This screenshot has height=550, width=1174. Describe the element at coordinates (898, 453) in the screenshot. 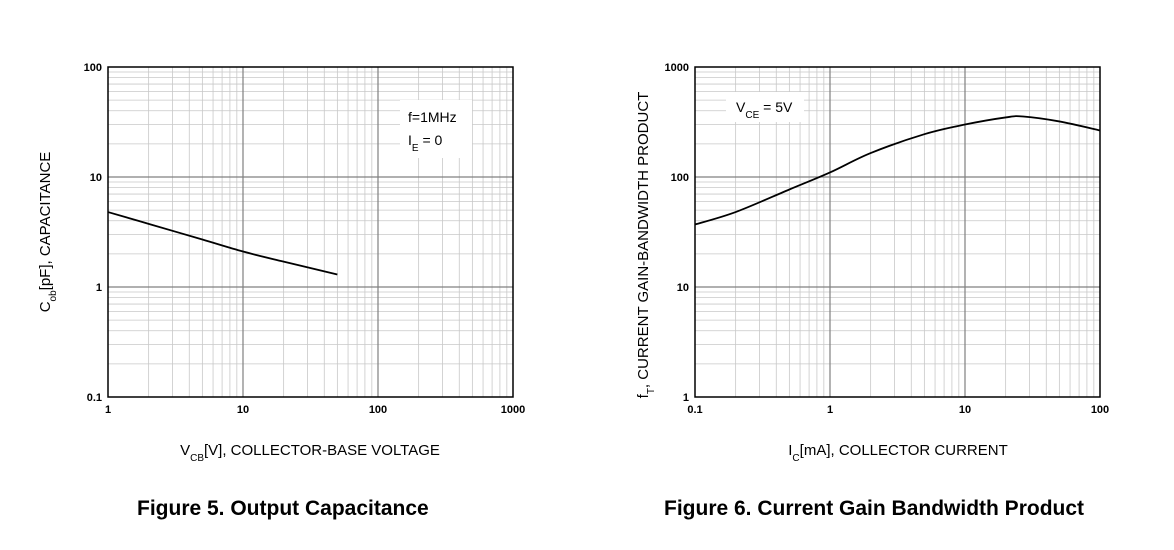

I see `x-axis-label: IC[mA], COLLECTOR CURRENT` at that location.